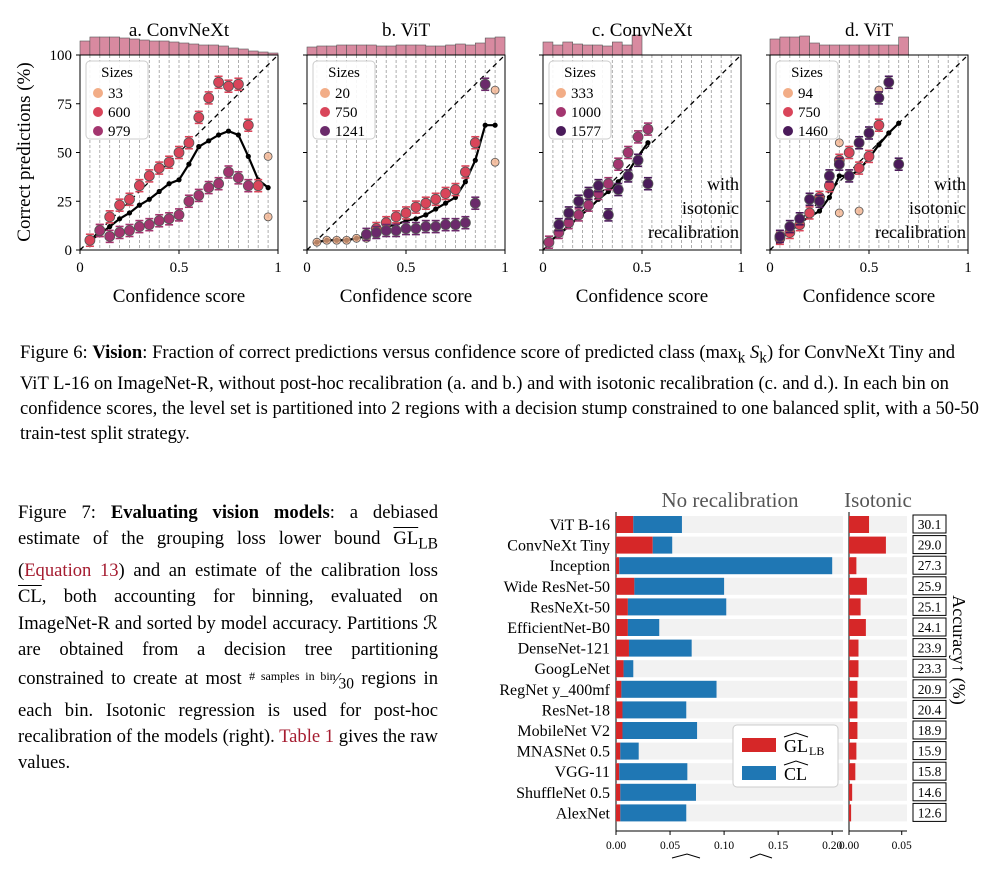 Image resolution: width=1004 pixels, height=880 pixels. Describe the element at coordinates (582, 94) in the screenshot. I see `legend-label: 333` at that location.